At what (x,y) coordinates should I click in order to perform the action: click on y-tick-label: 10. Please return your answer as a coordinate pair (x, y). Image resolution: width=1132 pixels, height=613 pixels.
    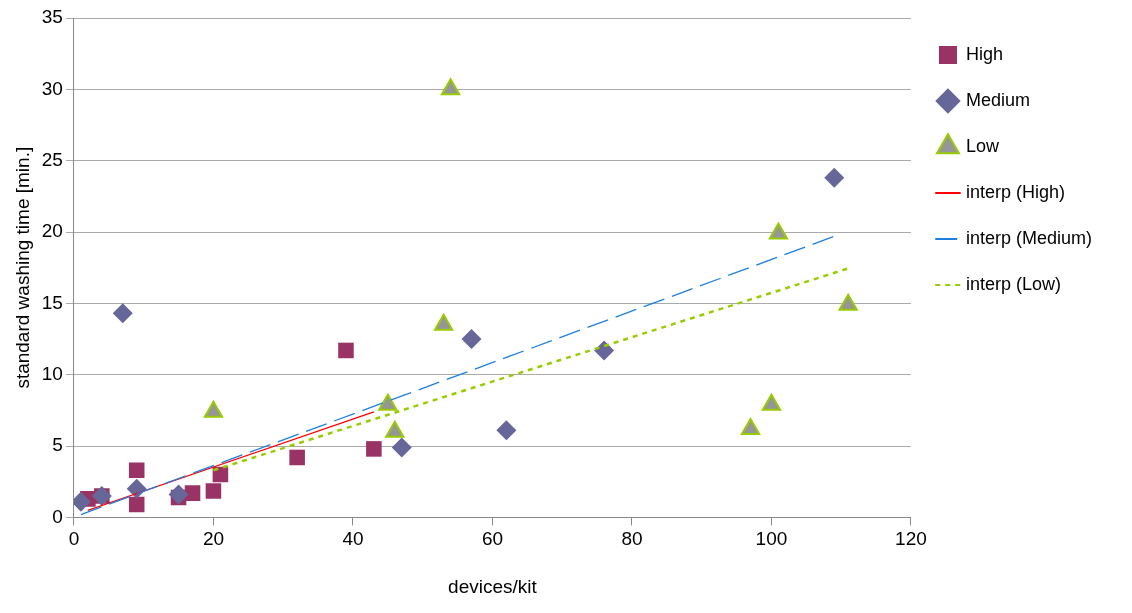
    Looking at the image, I should click on (52, 373).